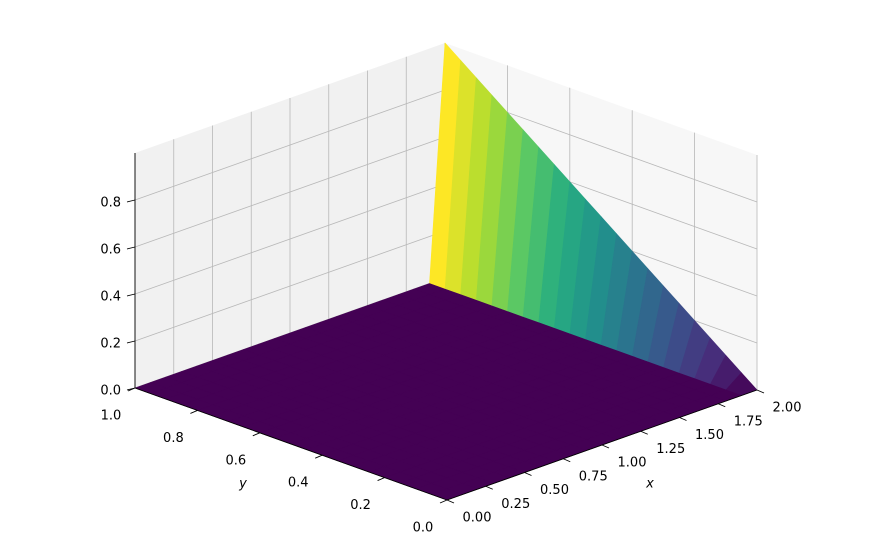 The width and height of the screenshot is (872, 548). Describe the element at coordinates (748, 421) in the screenshot. I see `x-tick-label: 1.75` at that location.